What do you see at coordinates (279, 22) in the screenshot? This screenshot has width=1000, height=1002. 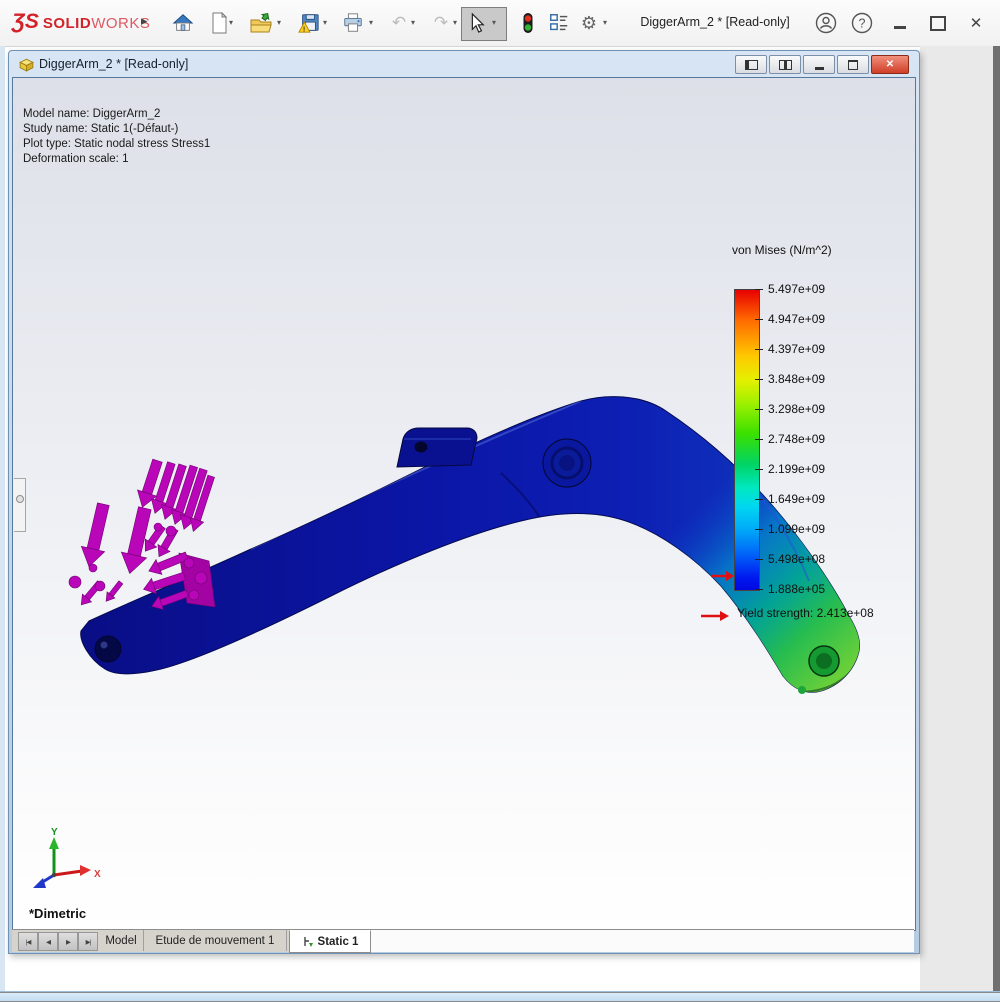 I see `open-dropdown: ▾` at bounding box center [279, 22].